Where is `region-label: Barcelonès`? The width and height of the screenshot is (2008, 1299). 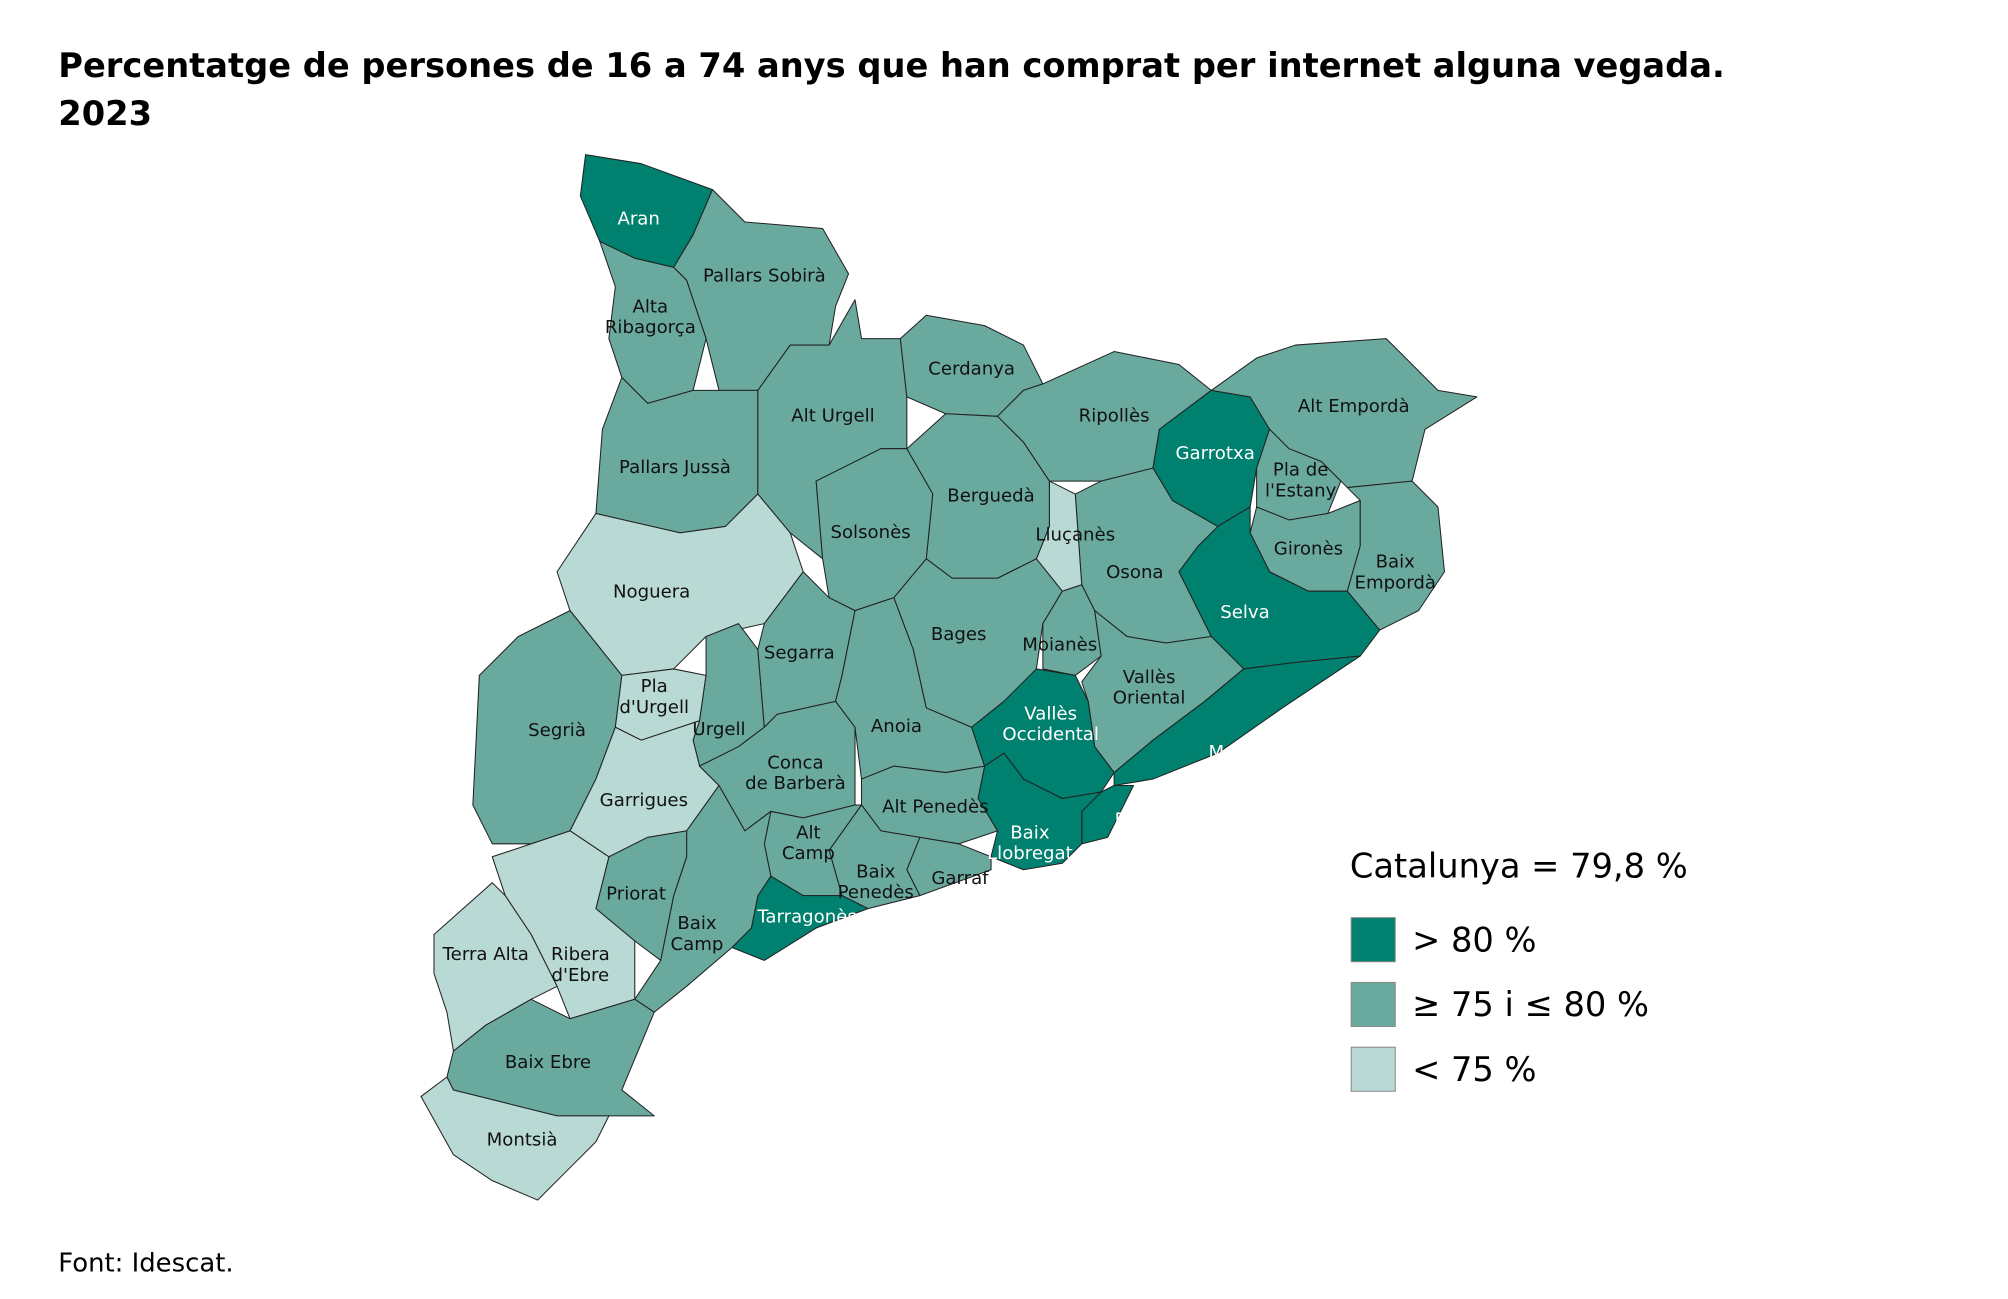 region-label: Barcelonès is located at coordinates (1165, 820).